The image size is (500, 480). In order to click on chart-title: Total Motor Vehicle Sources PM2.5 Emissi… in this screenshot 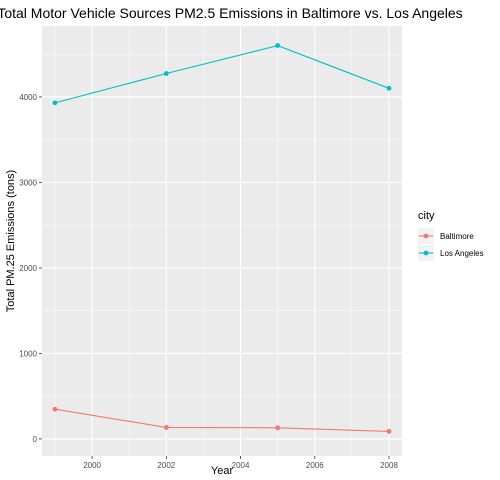, I will do `click(231, 13)`.